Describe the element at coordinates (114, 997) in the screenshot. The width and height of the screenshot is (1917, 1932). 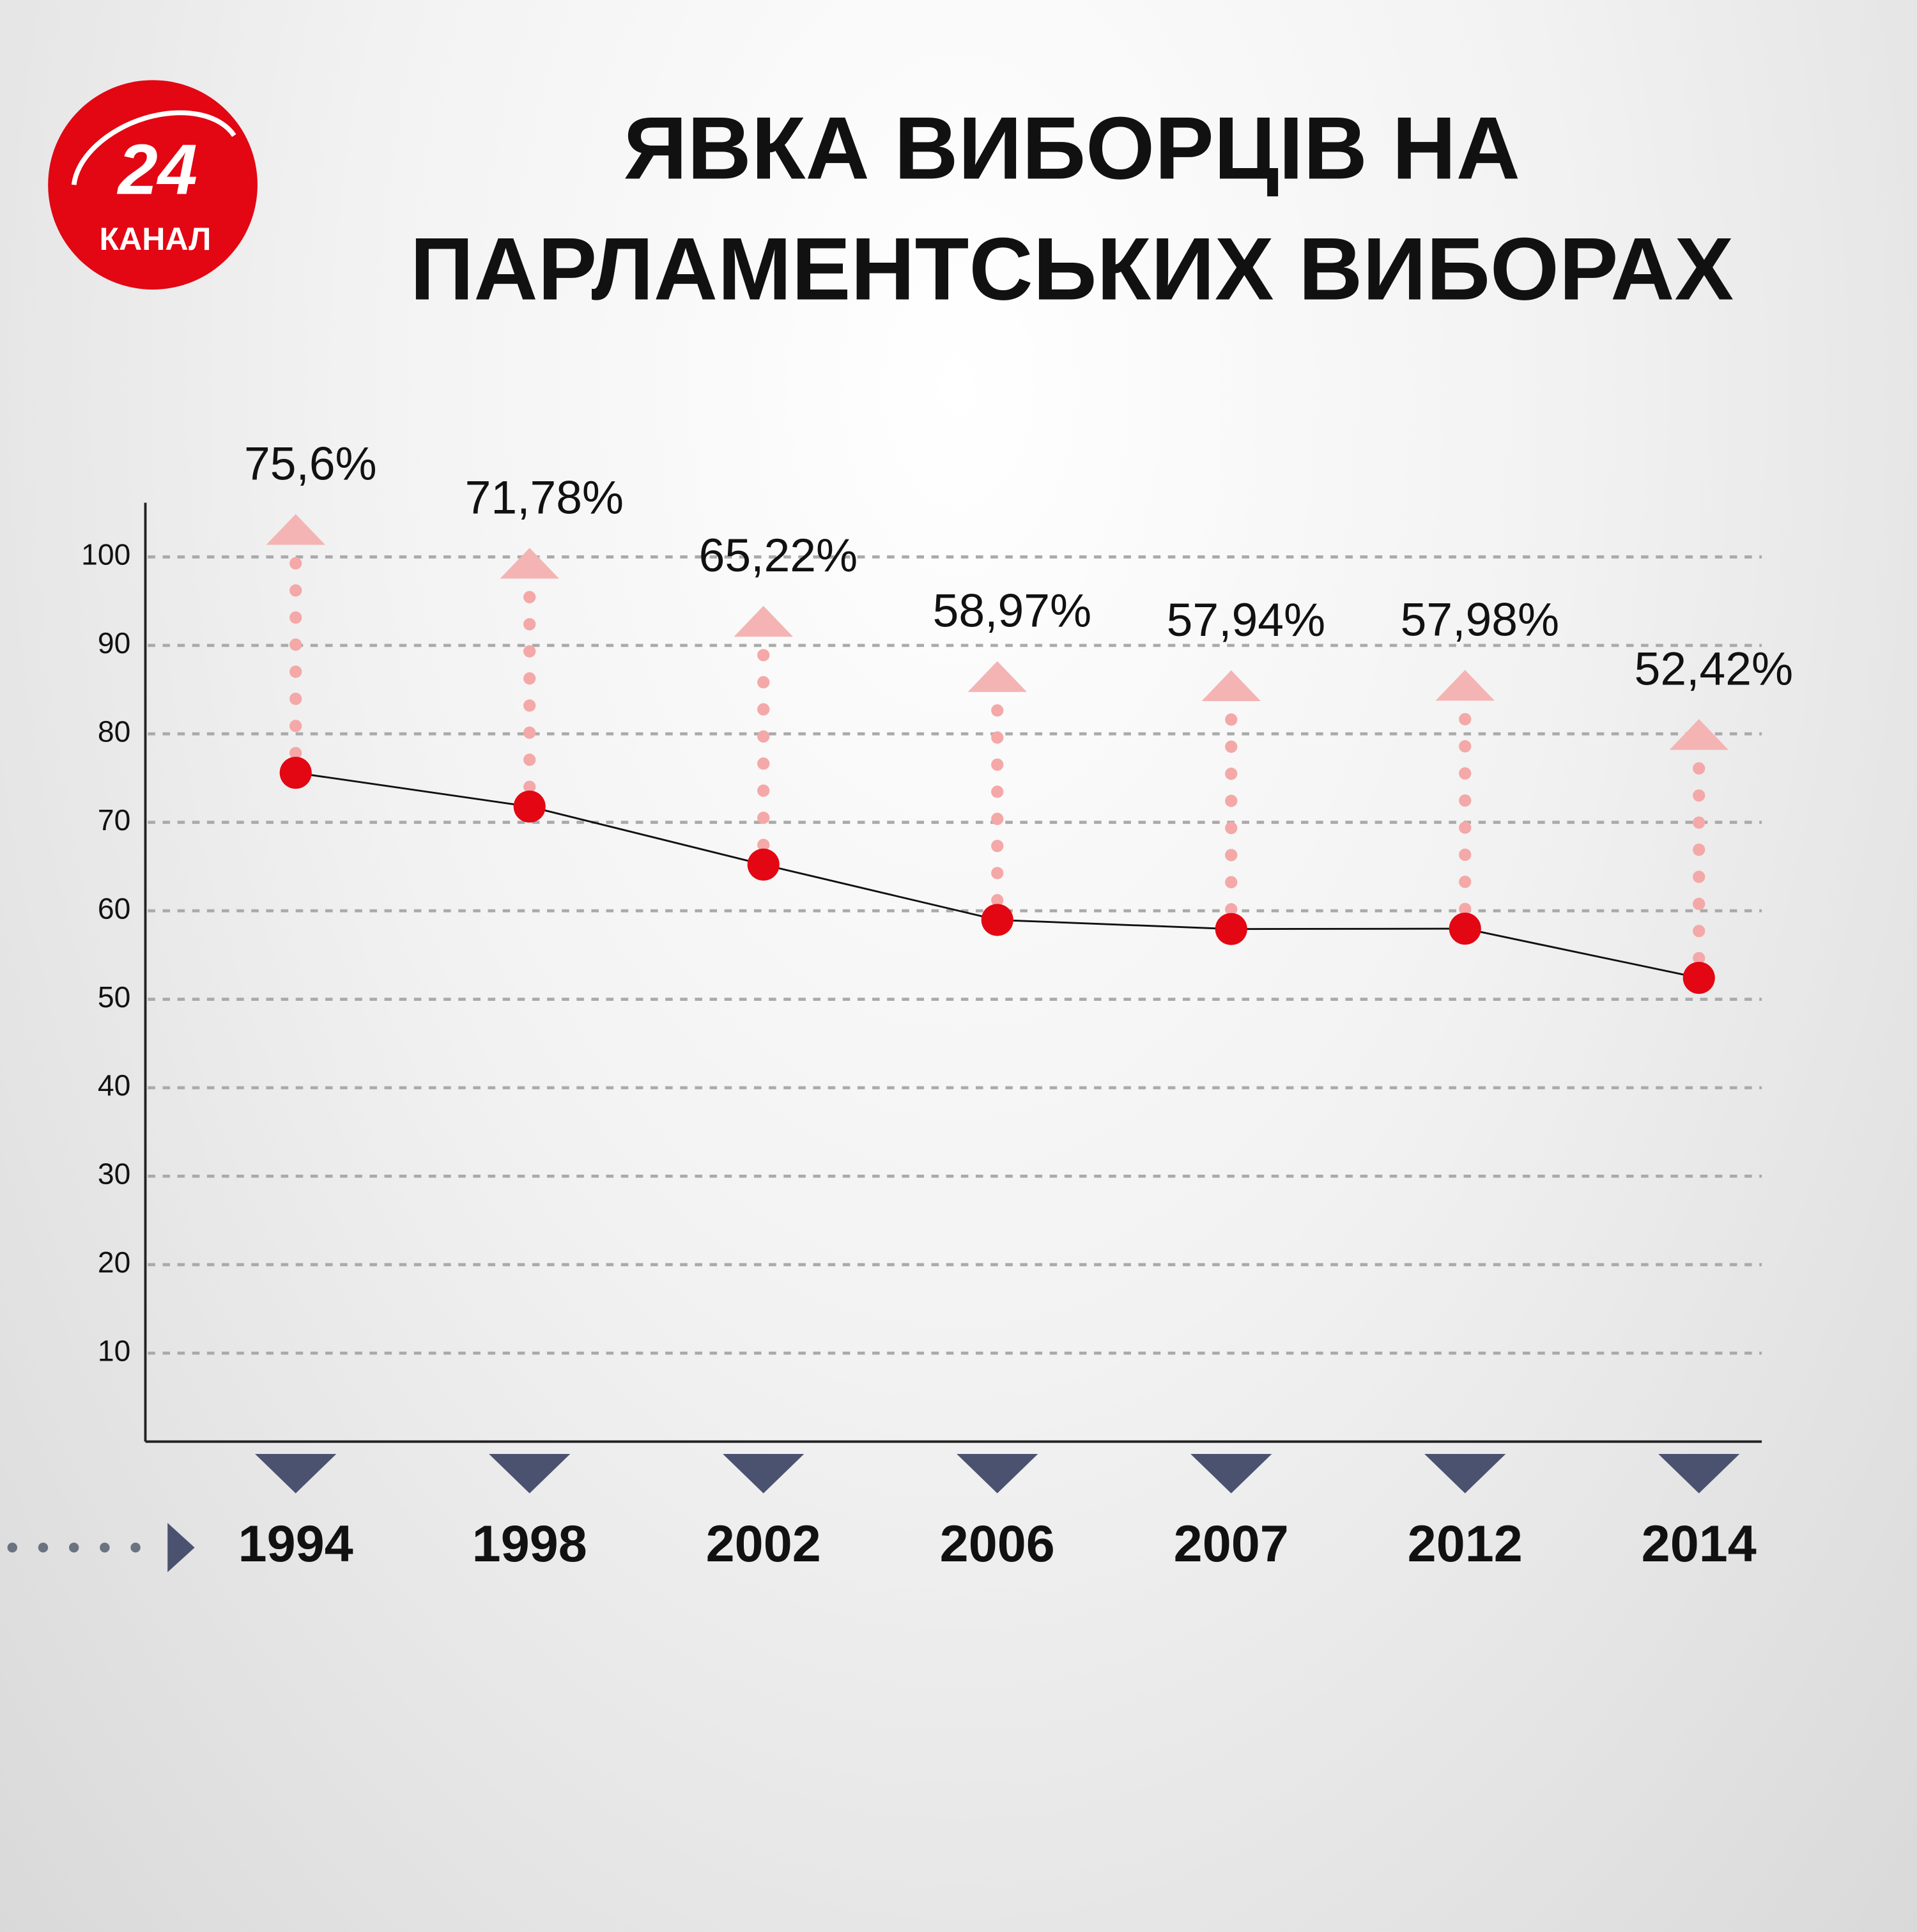
I see `y-tick-label: 50` at that location.